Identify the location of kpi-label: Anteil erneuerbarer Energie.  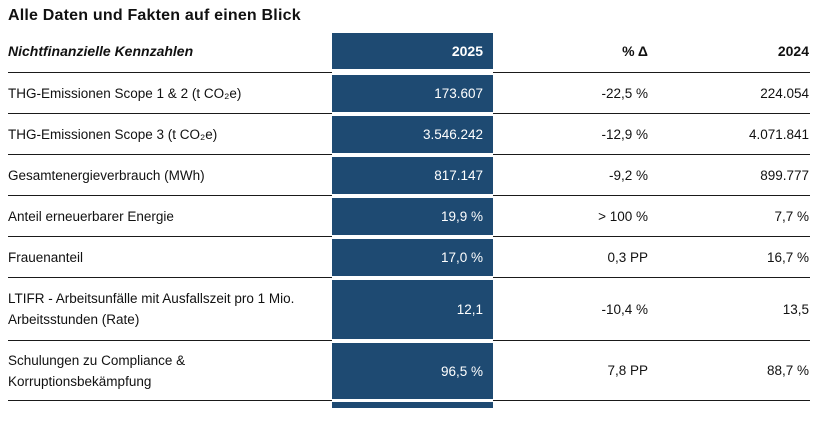
(170, 216).